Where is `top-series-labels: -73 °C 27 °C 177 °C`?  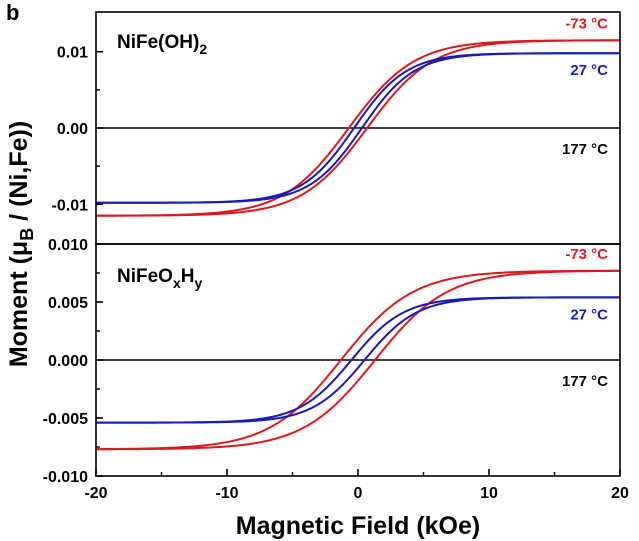
top-series-labels: -73 °C 27 °C 177 °C is located at coordinates (585, 86).